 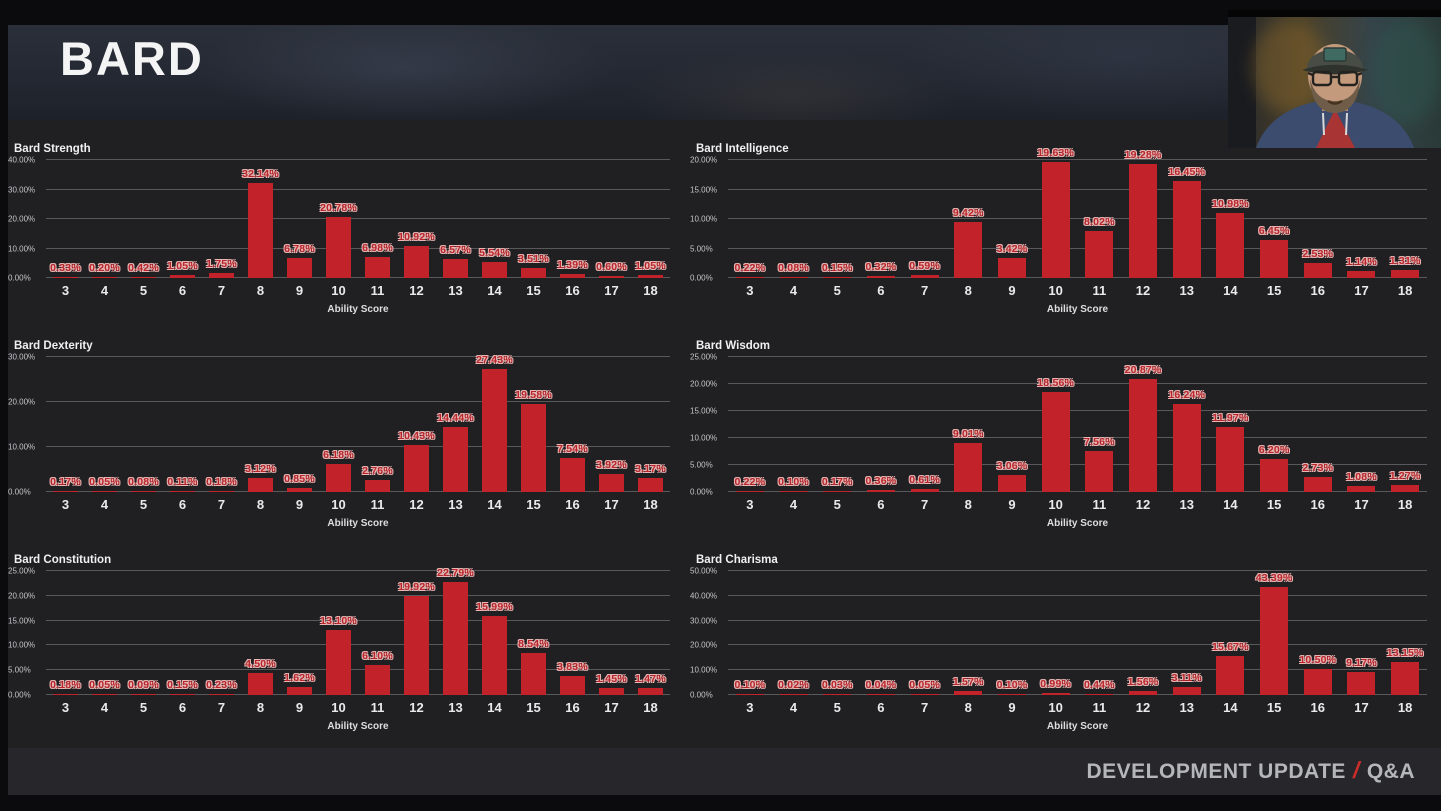 I want to click on bar-value-label: 11.97%, so click(x=1230, y=418).